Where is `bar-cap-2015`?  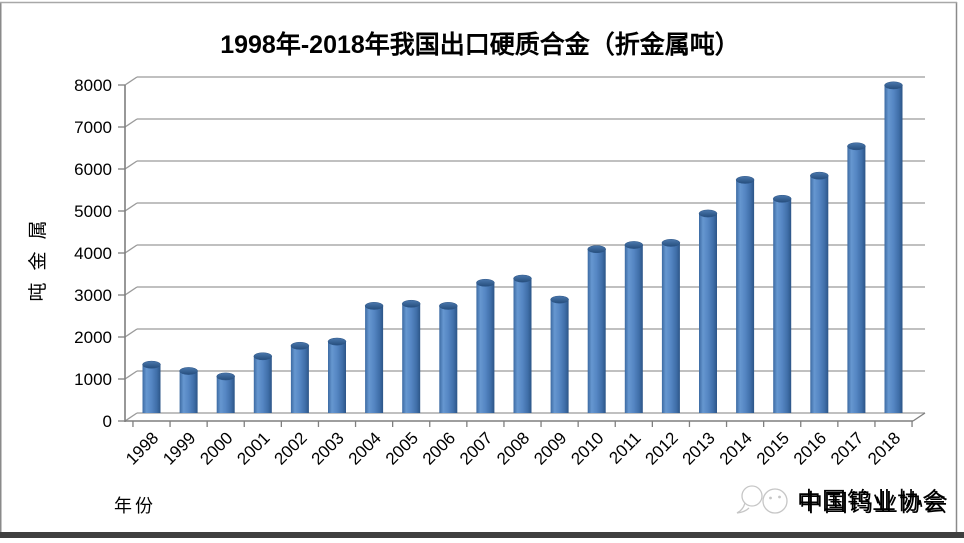 bar-cap-2015 is located at coordinates (782, 198).